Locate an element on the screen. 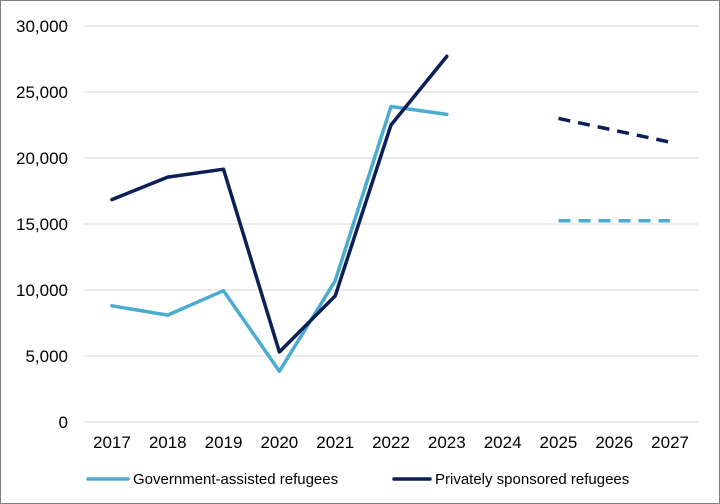  projection-line-privately-sponsored is located at coordinates (614, 130).